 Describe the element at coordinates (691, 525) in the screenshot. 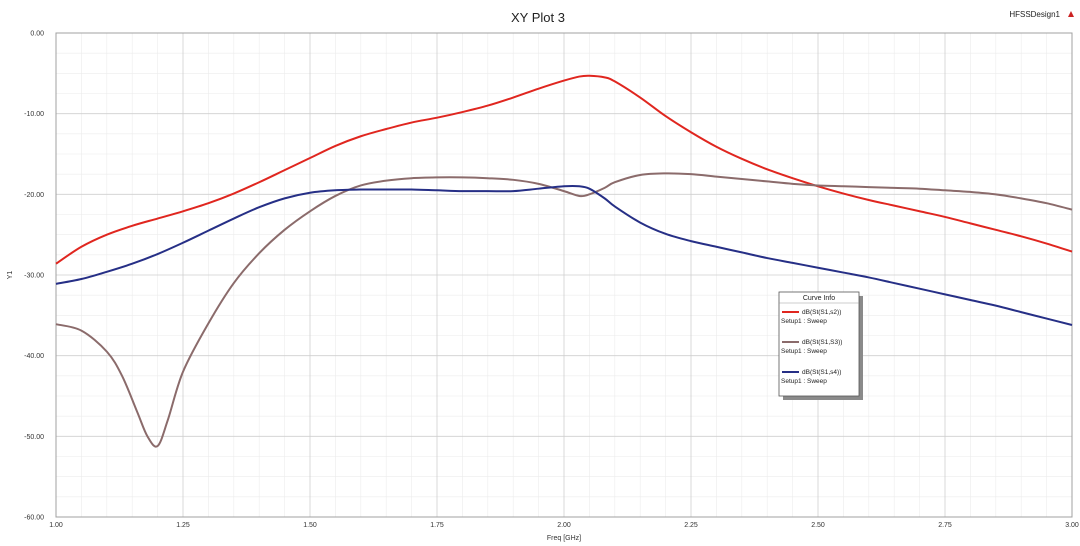

I see `x-tick-label: 2.25` at that location.